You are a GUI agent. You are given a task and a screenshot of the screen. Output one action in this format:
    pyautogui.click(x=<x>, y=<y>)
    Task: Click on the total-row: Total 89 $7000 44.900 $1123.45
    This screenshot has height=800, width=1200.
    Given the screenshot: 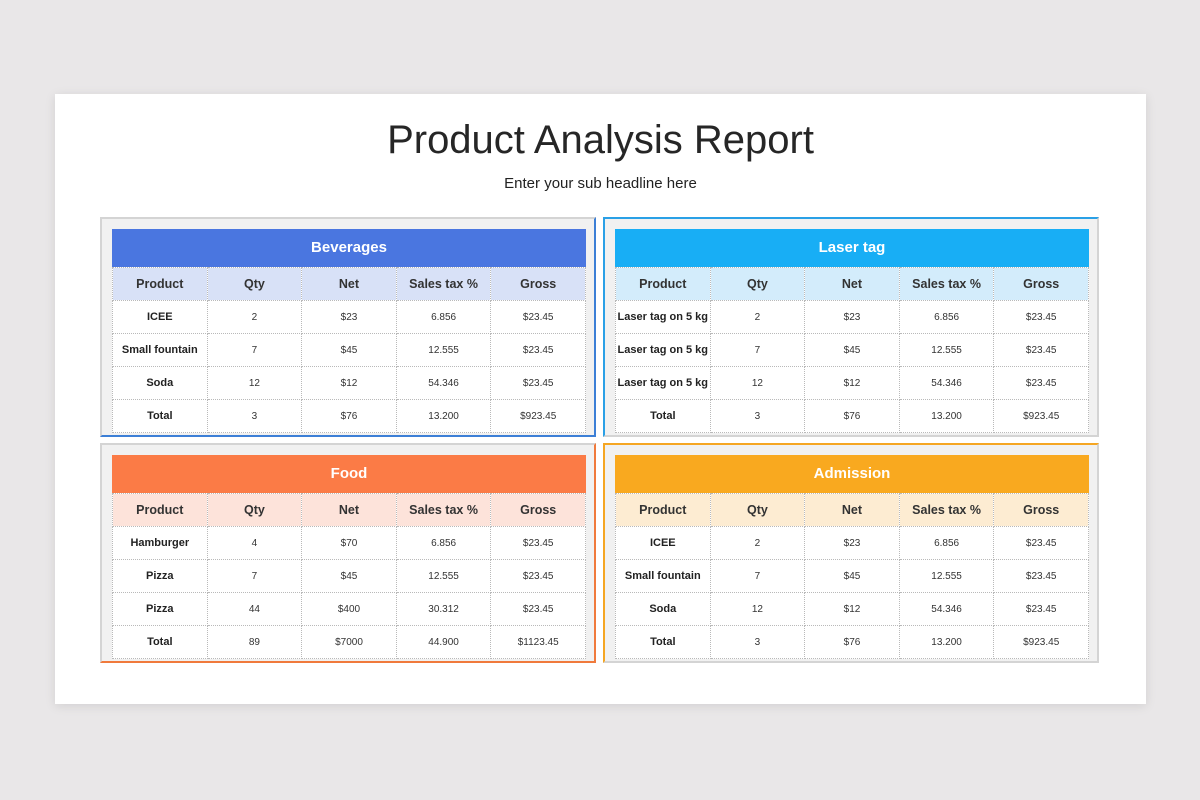 What is the action you would take?
    pyautogui.click(x=349, y=642)
    